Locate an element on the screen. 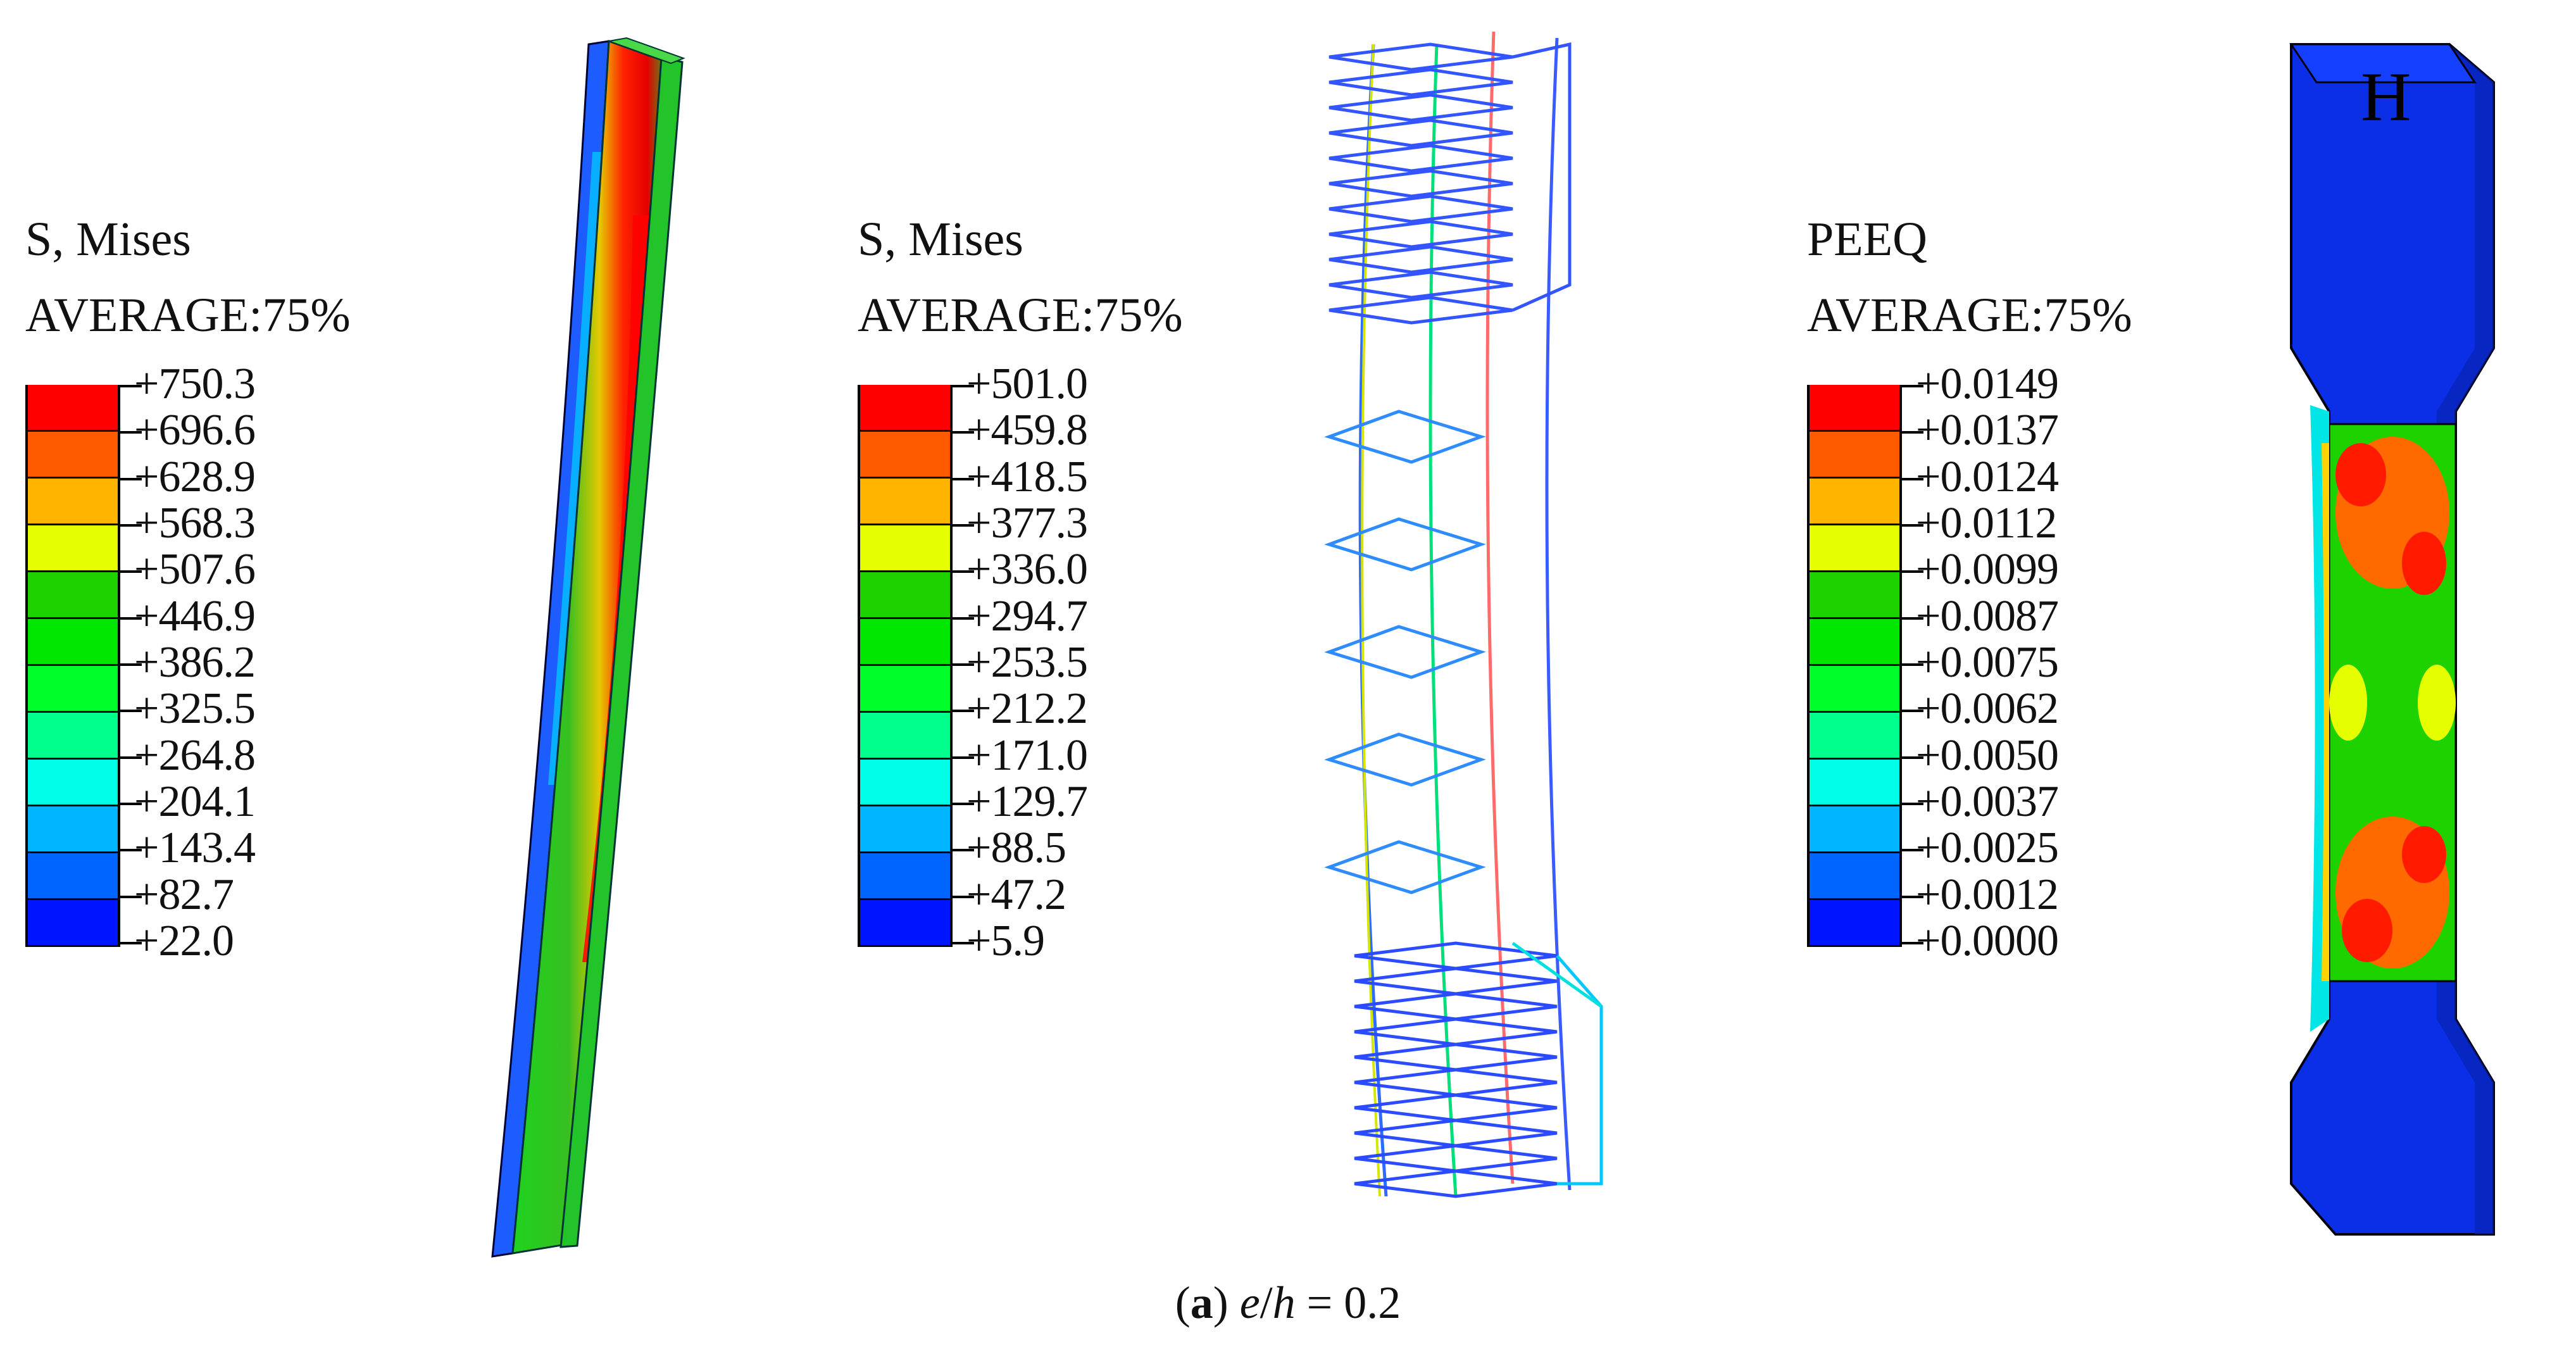 The height and width of the screenshot is (1347, 2576). tick-label: +264.8 is located at coordinates (195, 755).